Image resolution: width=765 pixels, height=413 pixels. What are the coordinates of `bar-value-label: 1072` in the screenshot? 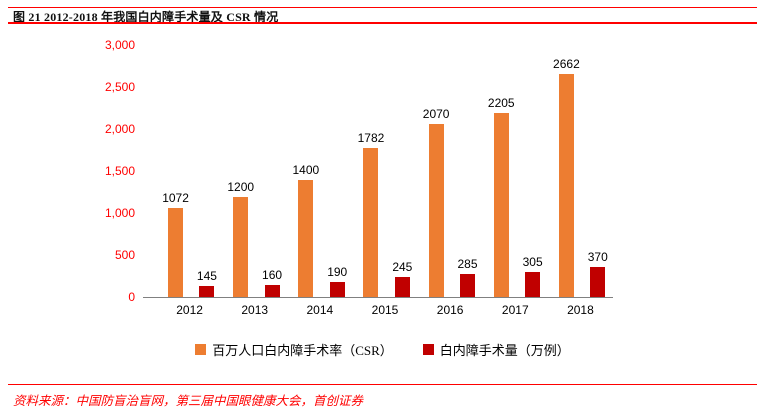 It's located at (175, 197).